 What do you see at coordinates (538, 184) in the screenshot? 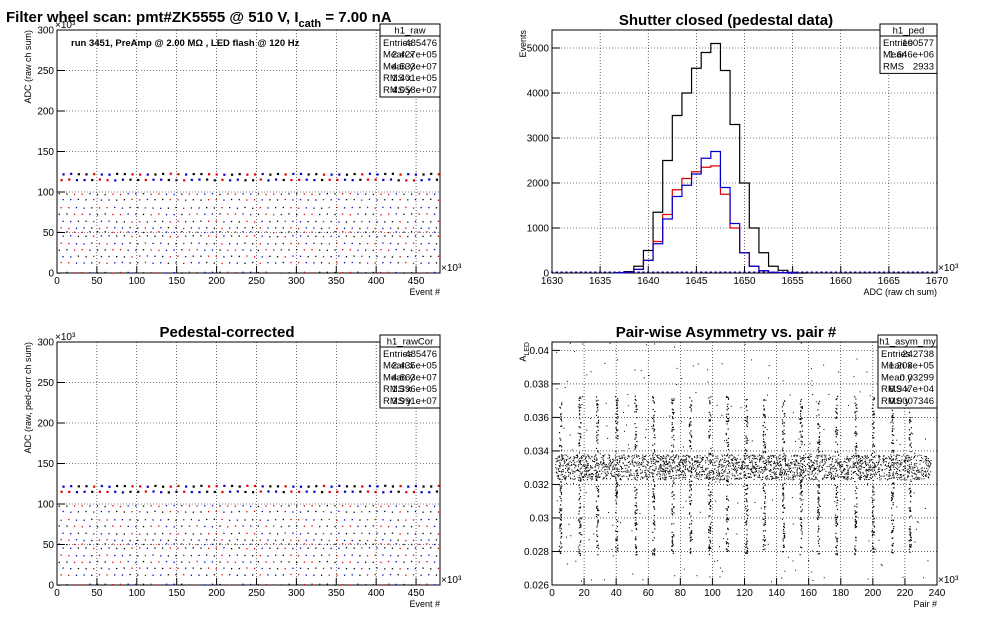
I see `y-tick-label: 2000` at bounding box center [538, 184].